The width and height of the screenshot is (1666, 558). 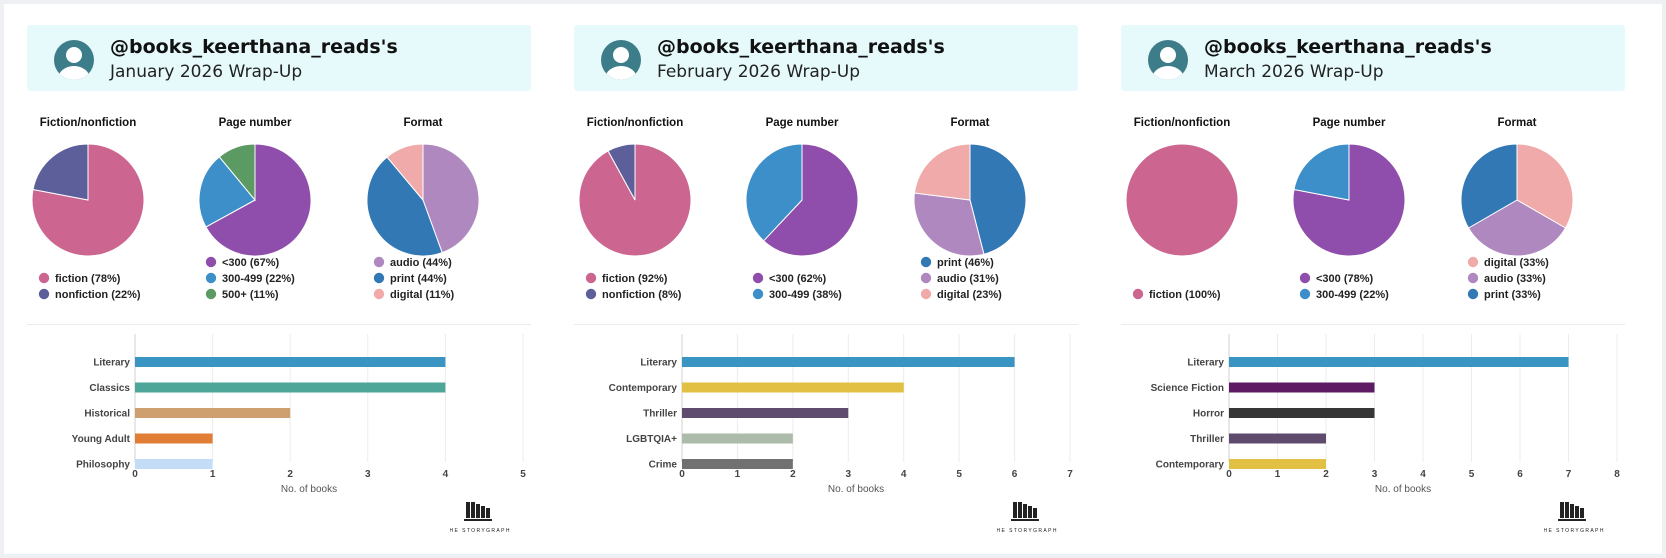 I want to click on y-category-label: LGBTQIA+, so click(x=651, y=439).